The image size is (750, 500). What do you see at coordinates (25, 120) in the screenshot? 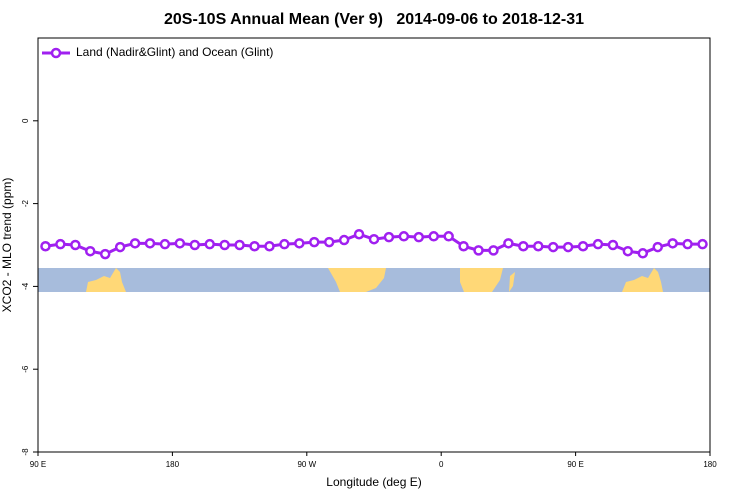
I see `y-tick-label: 0` at bounding box center [25, 120].